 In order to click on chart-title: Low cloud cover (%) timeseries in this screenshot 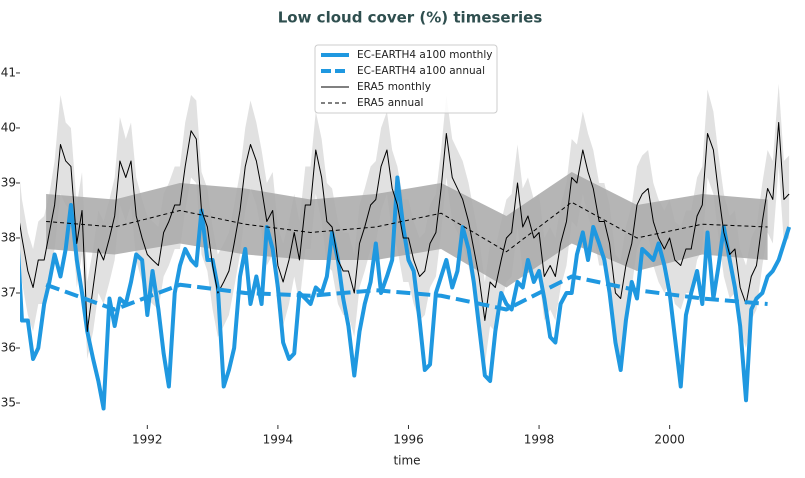, I will do `click(410, 18)`.